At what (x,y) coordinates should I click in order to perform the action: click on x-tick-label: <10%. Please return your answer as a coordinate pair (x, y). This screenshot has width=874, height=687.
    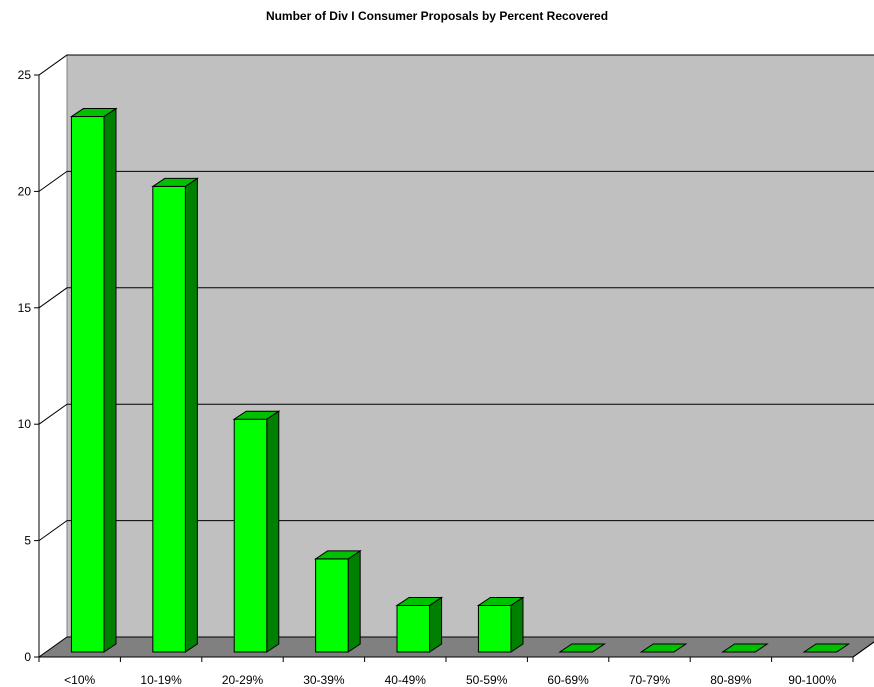
    Looking at the image, I should click on (79, 680).